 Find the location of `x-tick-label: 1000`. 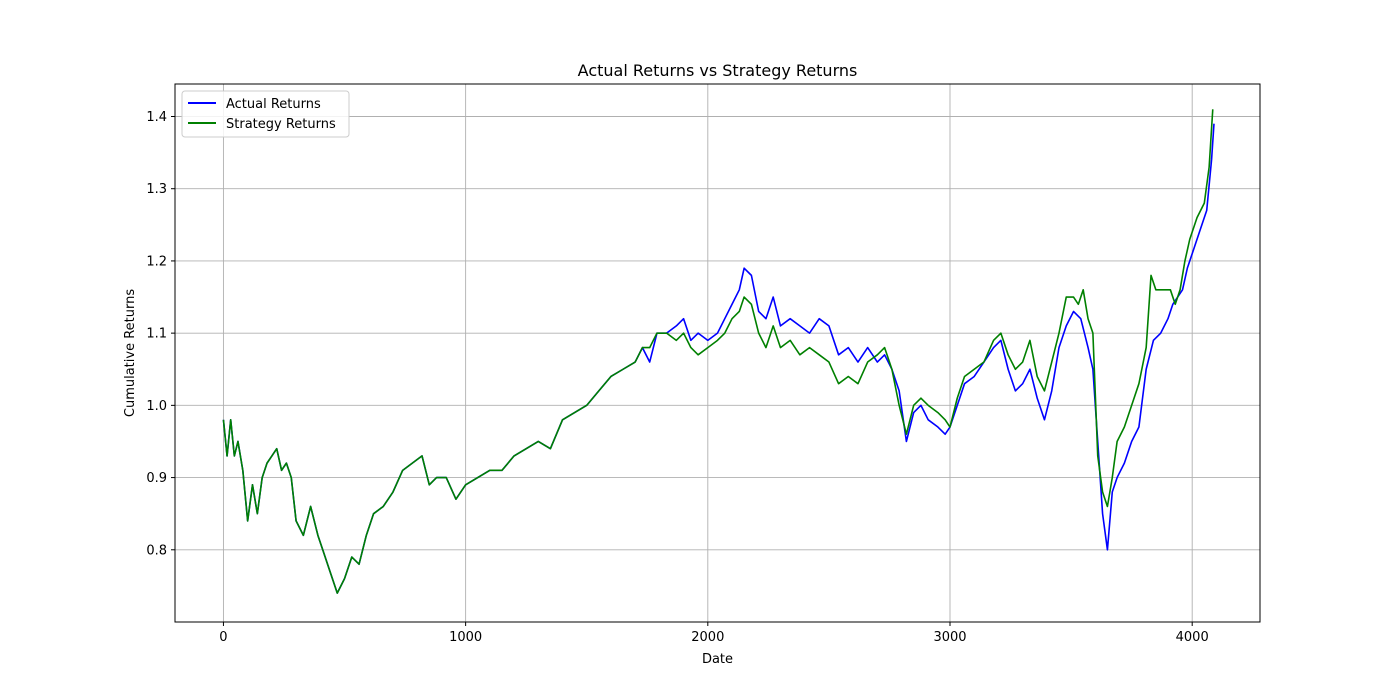

x-tick-label: 1000 is located at coordinates (465, 637).